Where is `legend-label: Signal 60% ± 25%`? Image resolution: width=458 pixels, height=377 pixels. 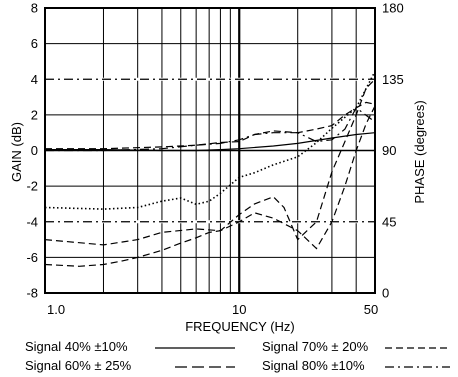 legend-label: Signal 60% ± 25% is located at coordinates (78, 365).